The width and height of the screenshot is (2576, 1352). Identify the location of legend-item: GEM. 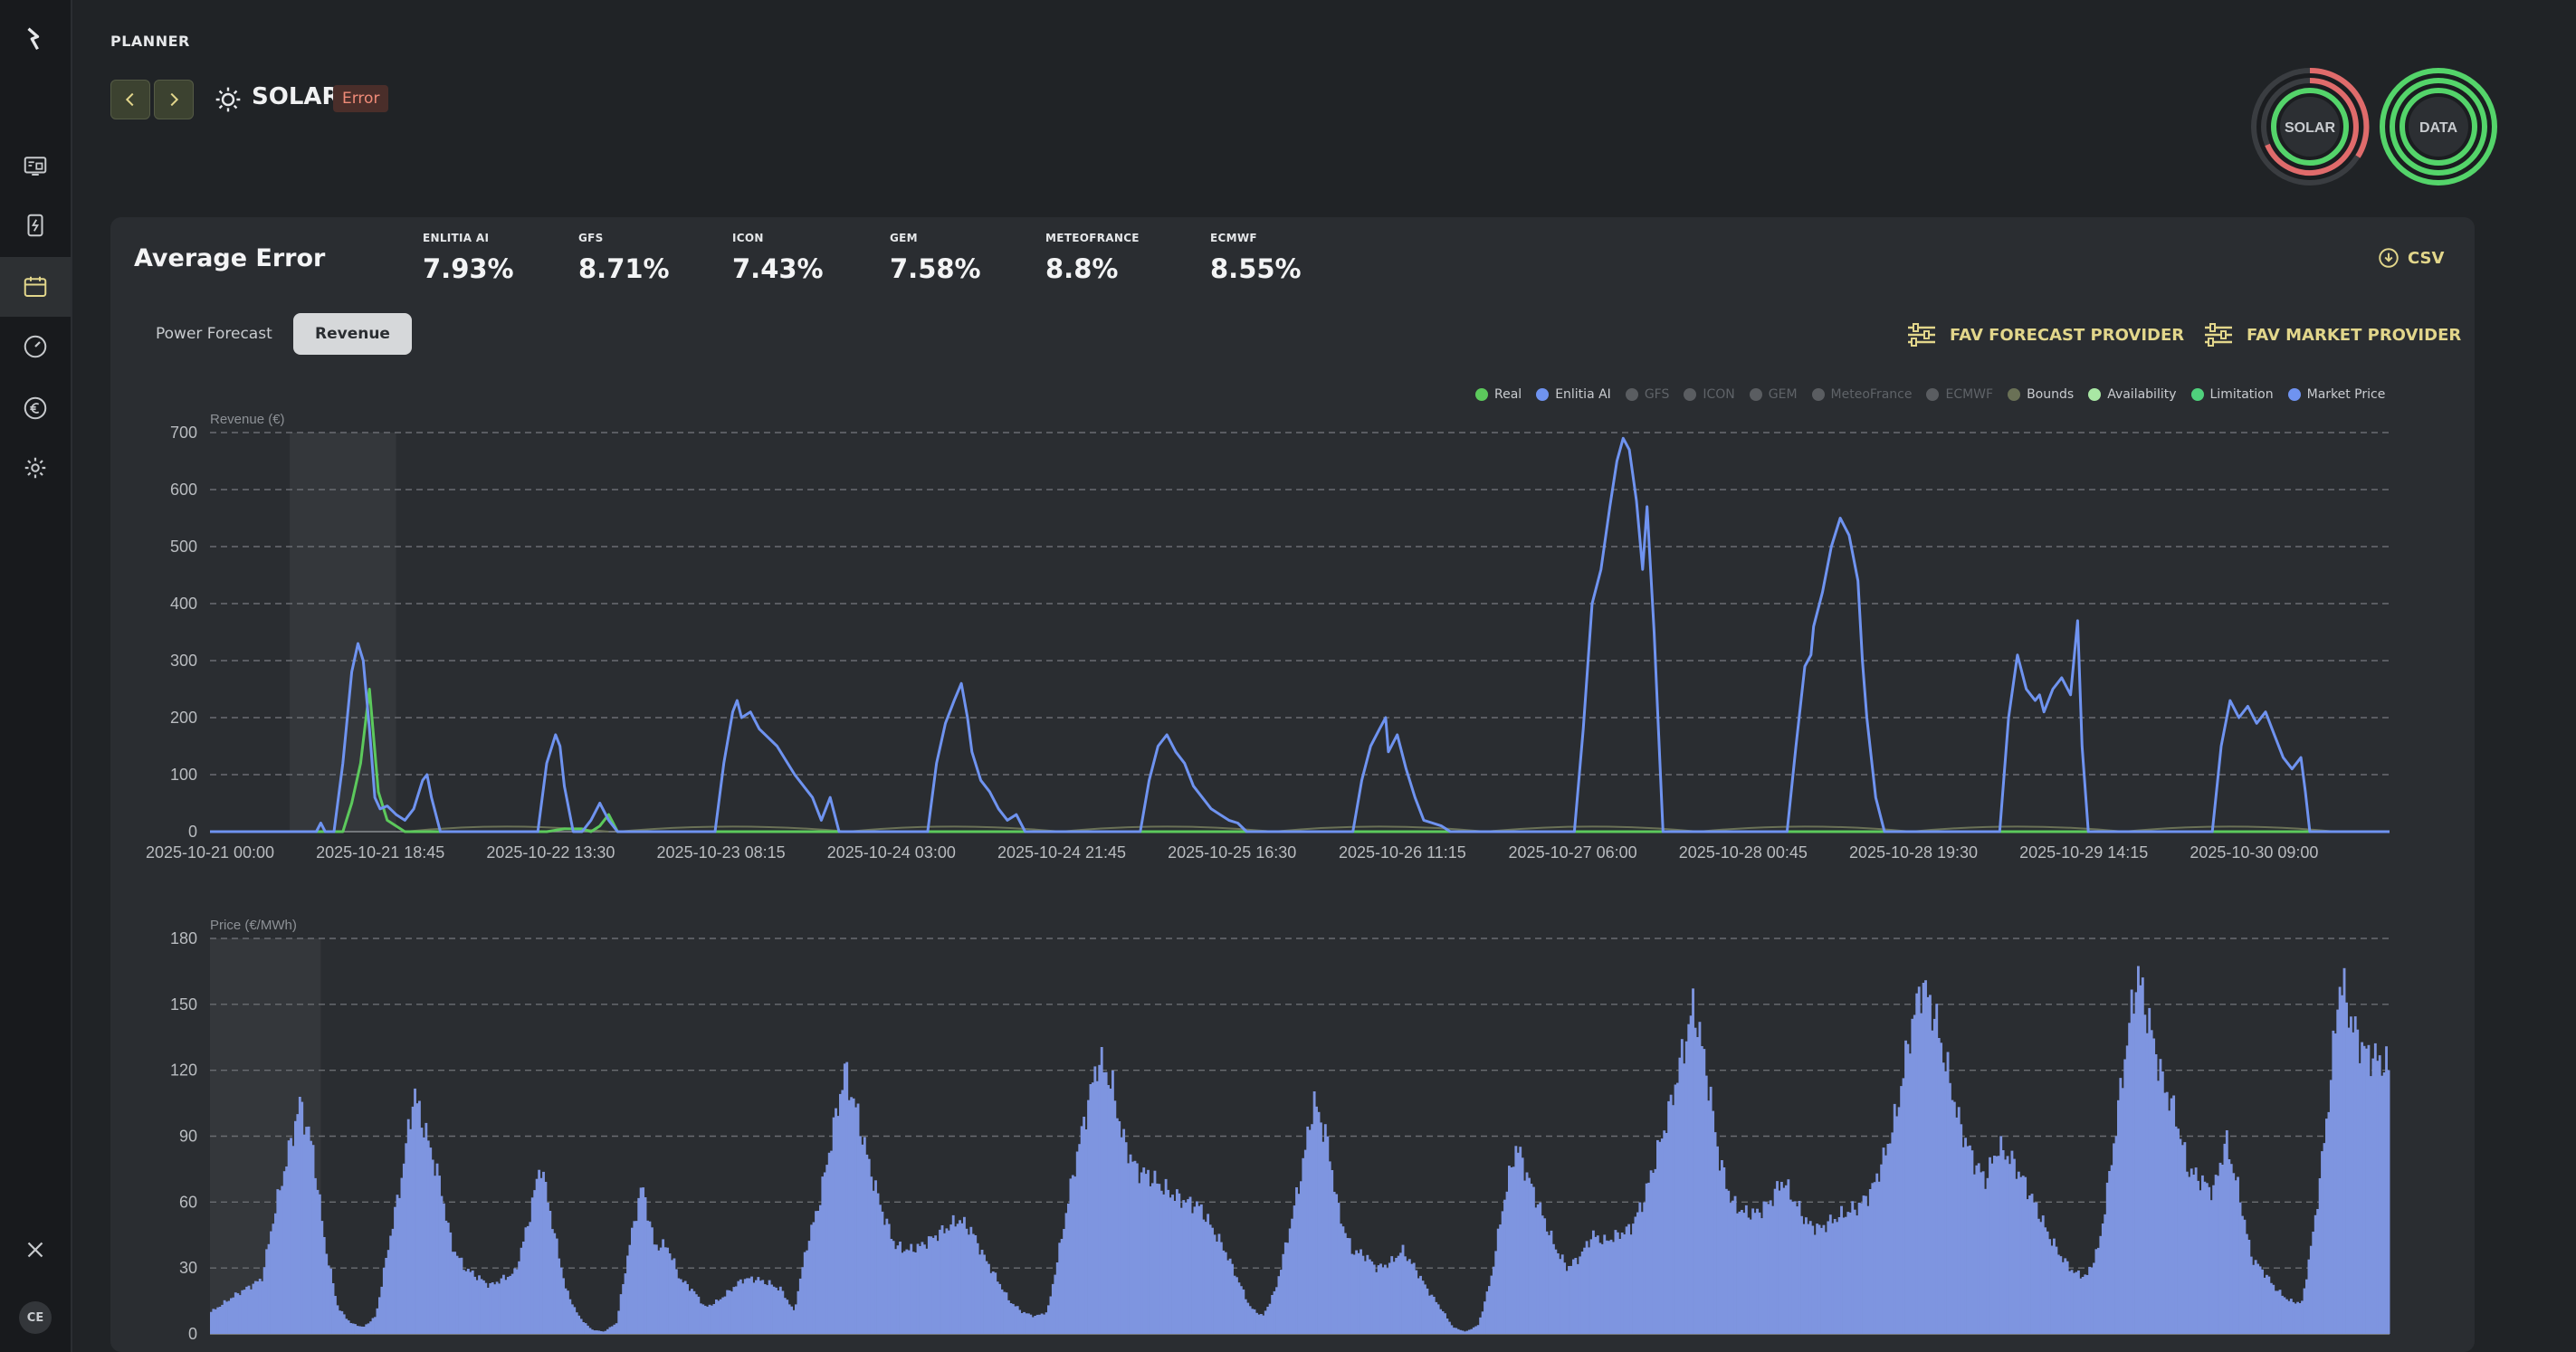
(1774, 395).